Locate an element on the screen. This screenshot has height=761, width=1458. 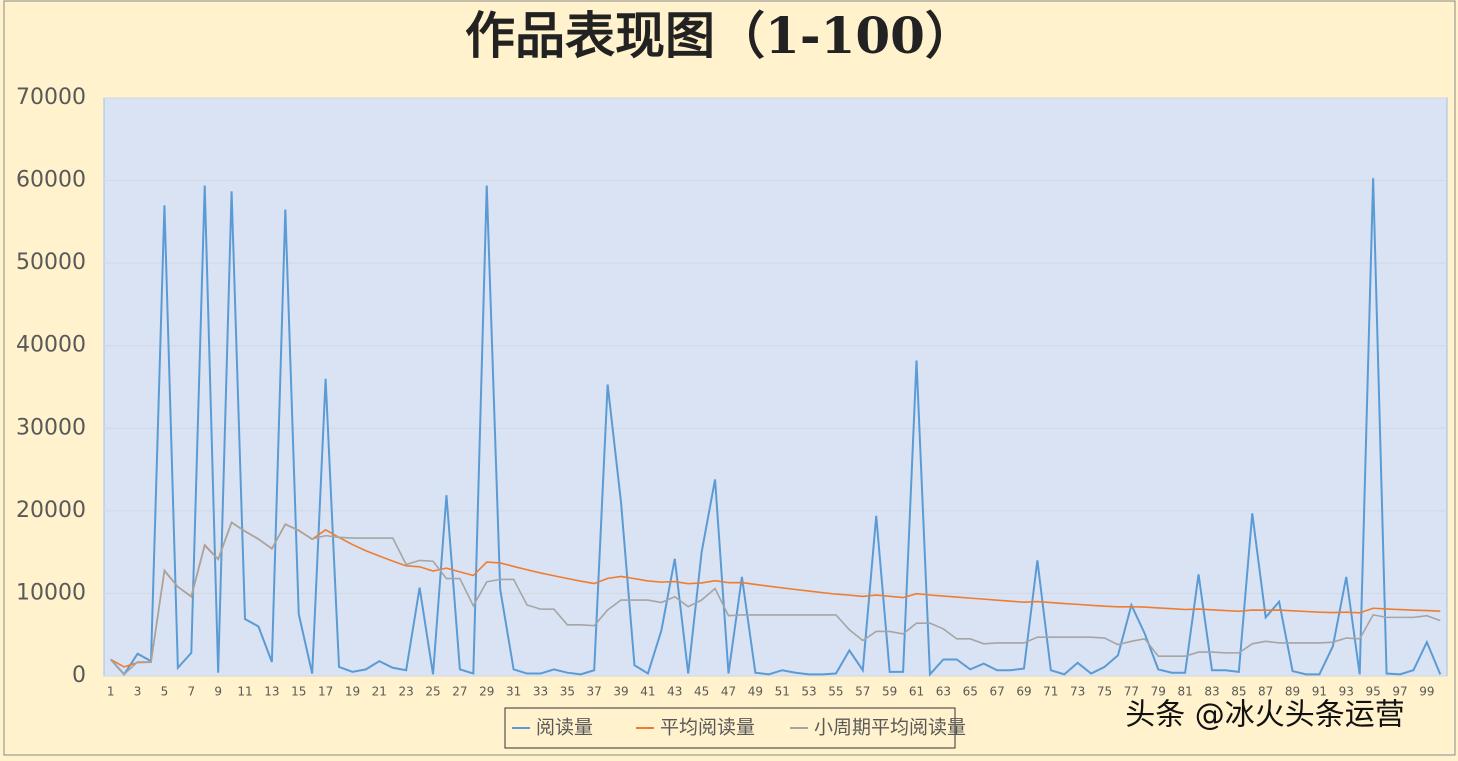
x-tick-label: 99 is located at coordinates (1426, 692).